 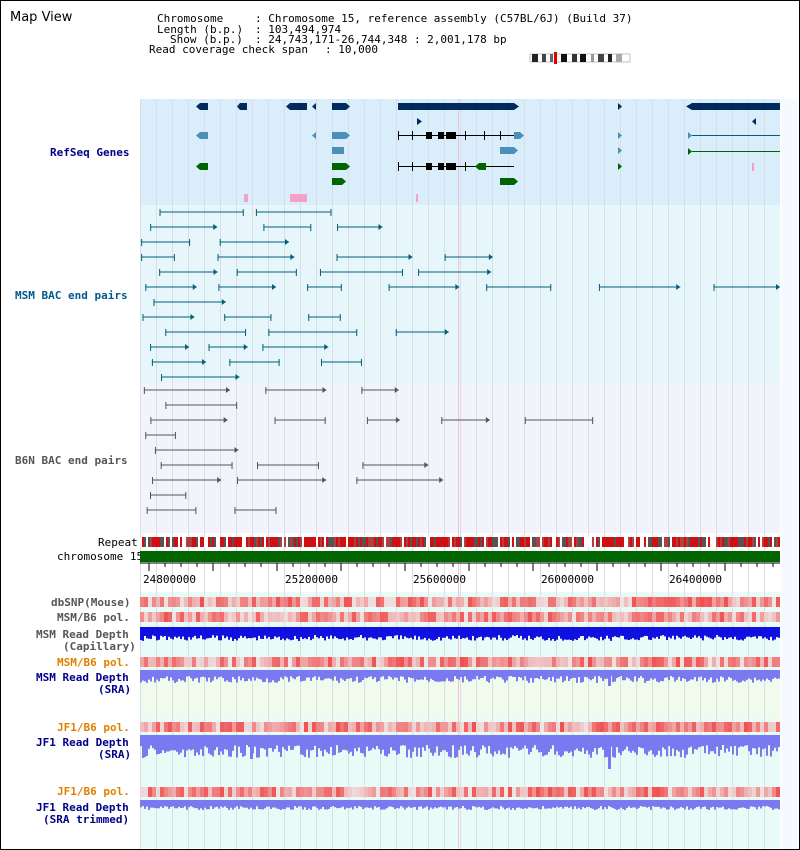 What do you see at coordinates (460, 680) in the screenshot?
I see `msm-depth-sra-track` at bounding box center [460, 680].